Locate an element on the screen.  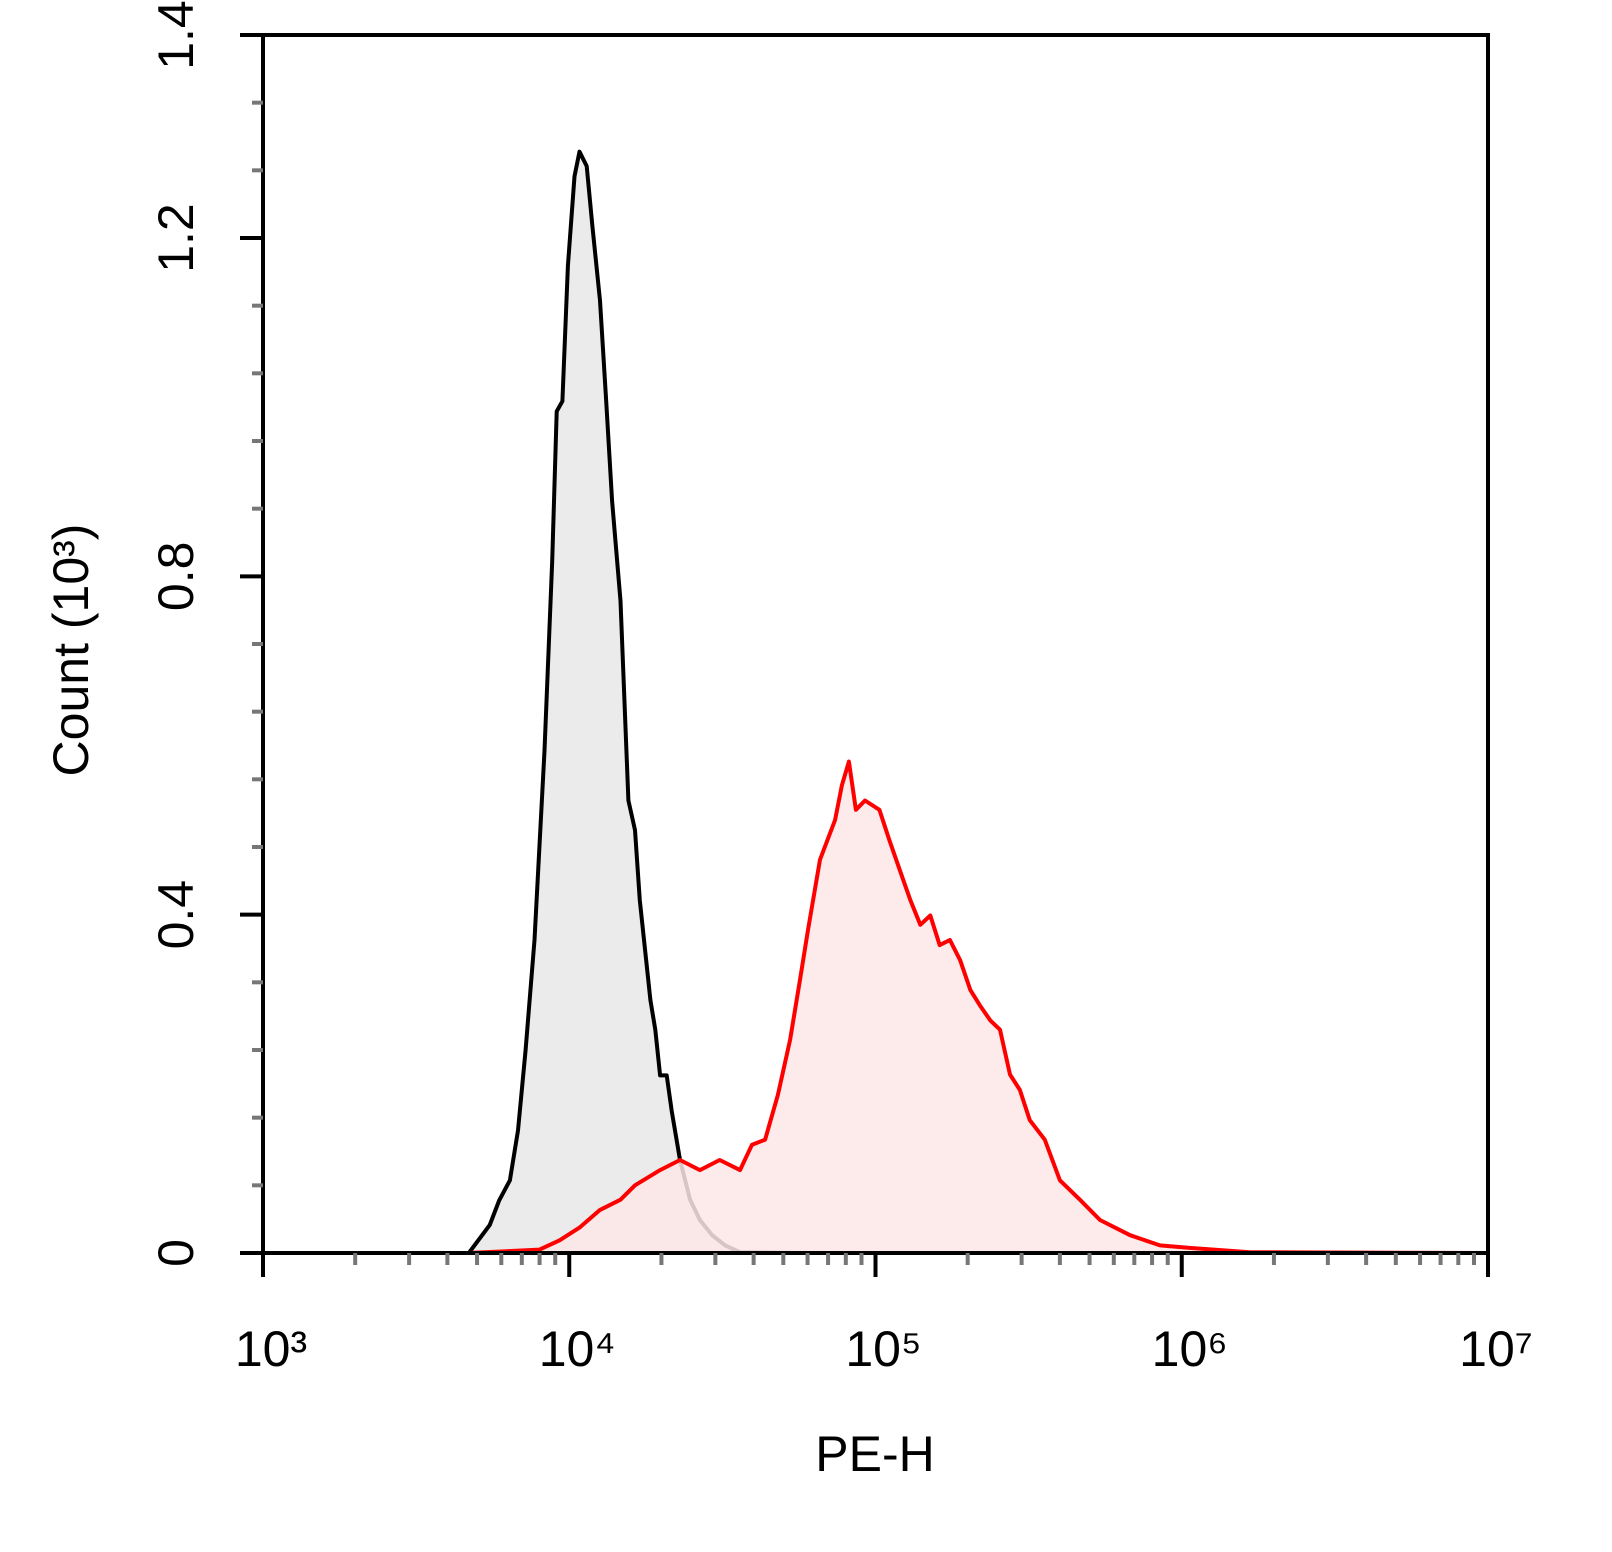
x-tick-label: 10⁶ is located at coordinates (1190, 1349).